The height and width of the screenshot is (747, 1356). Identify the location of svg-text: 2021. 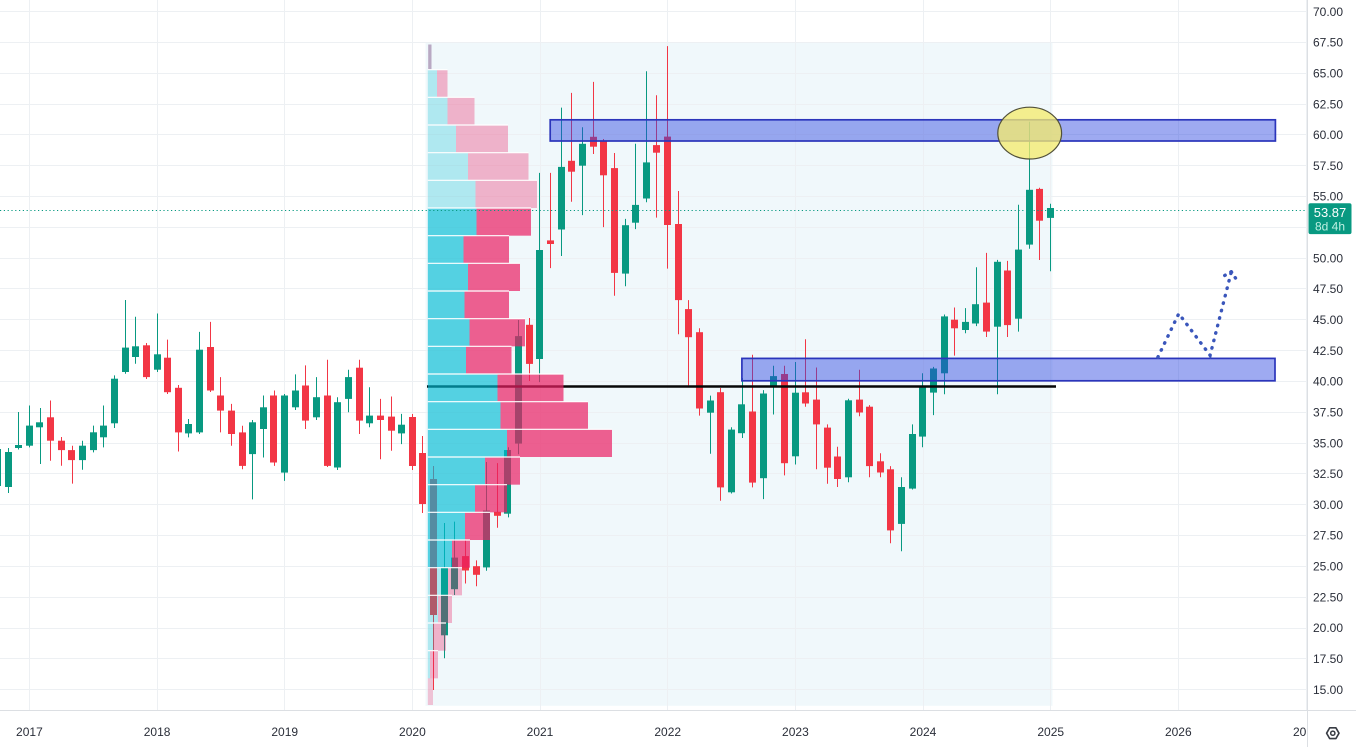
(540, 732).